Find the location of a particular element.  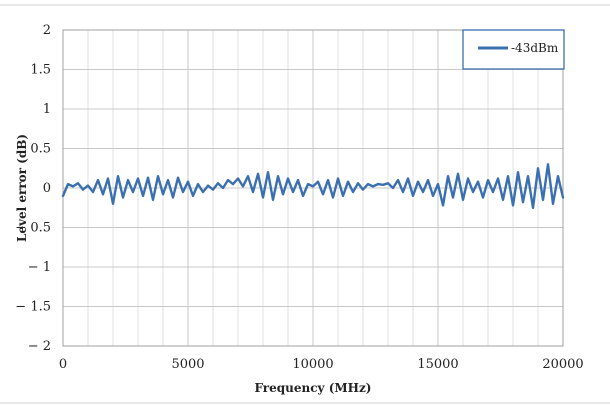

x-tick-label: 10000 is located at coordinates (312, 364).